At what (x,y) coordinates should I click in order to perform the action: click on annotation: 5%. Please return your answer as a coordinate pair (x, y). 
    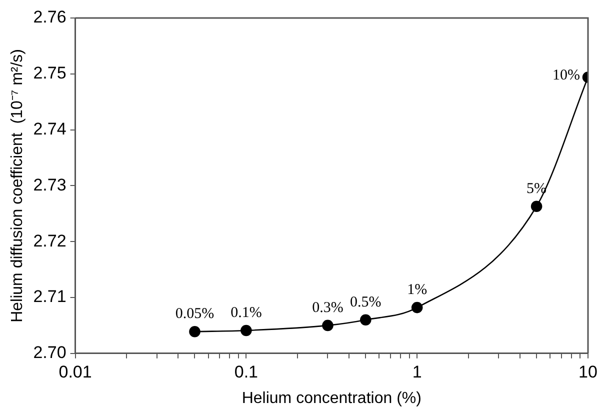
    Looking at the image, I should click on (536, 188).